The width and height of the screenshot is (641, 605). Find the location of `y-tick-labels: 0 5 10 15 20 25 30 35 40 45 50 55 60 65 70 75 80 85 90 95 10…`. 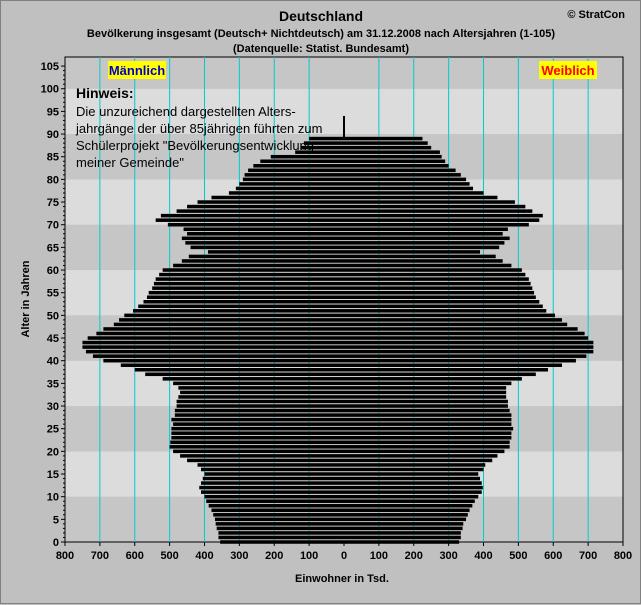

y-tick-labels: 0 5 10 15 20 25 30 35 40 45 50 55 60 65 70 75 80 85 90 95 10… is located at coordinates (53, 305).